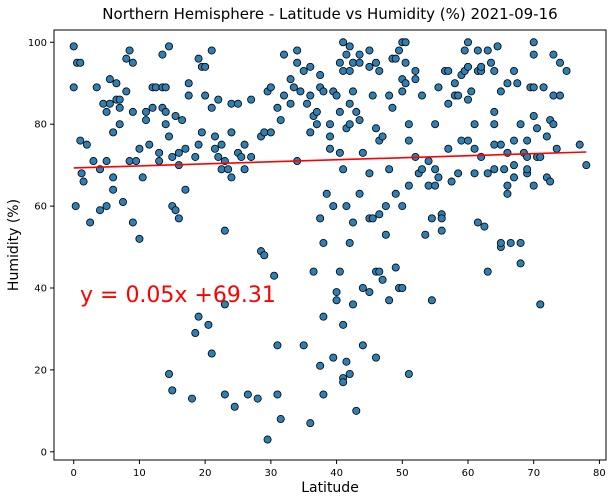  Describe the element at coordinates (40, 289) in the screenshot. I see `y-tick-label: 40` at that location.